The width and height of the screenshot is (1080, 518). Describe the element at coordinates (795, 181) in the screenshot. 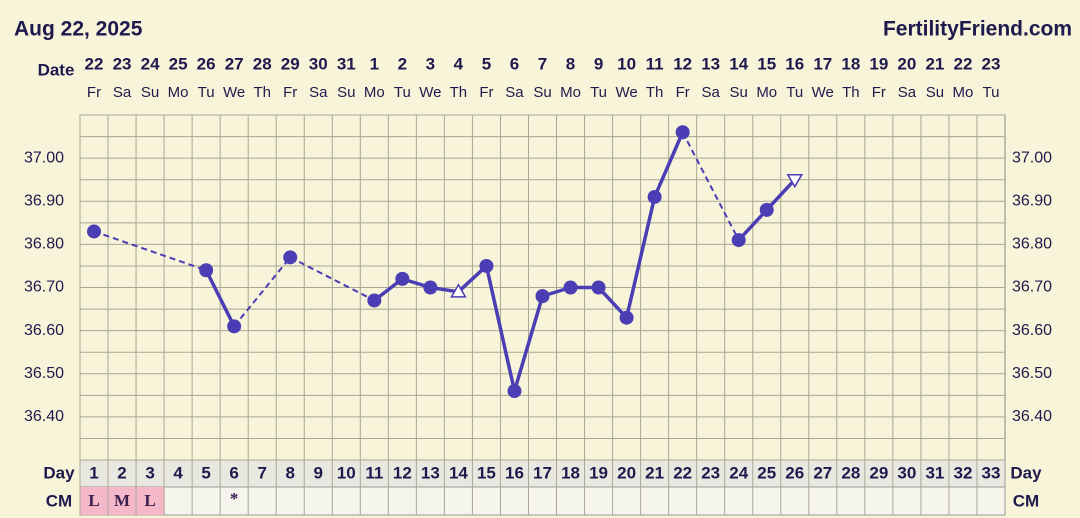

I see `temp-point-open` at that location.